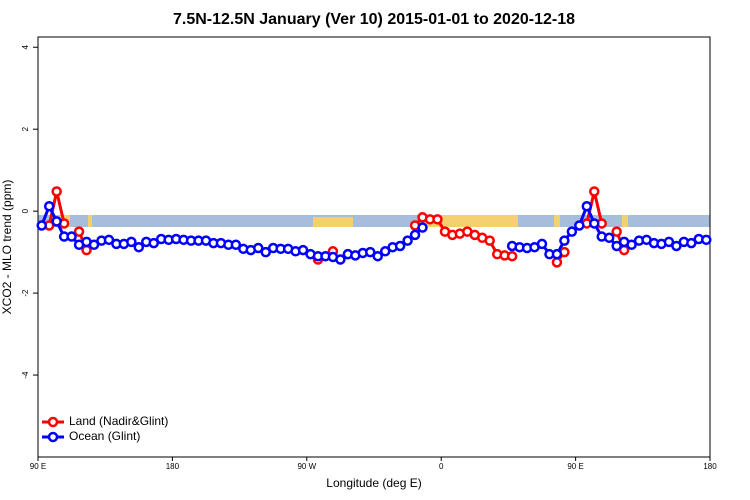 This screenshot has height=500, width=750. I want to click on ocean-band, so click(374, 221).